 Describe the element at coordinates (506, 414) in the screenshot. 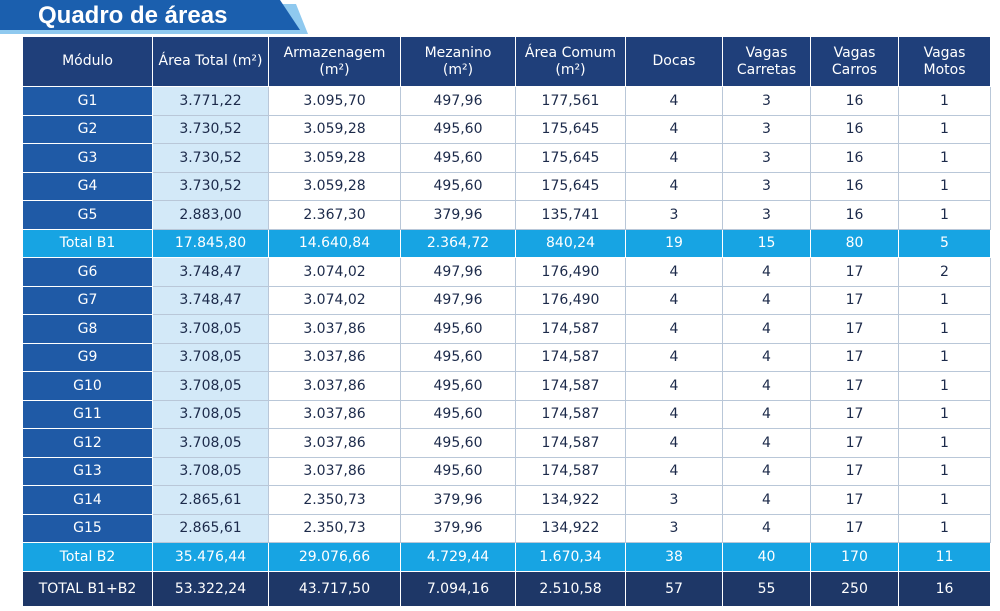

I see `module-row: G11 3.708,05 3.037,86 495,60 174,587 4 4 17 1` at that location.